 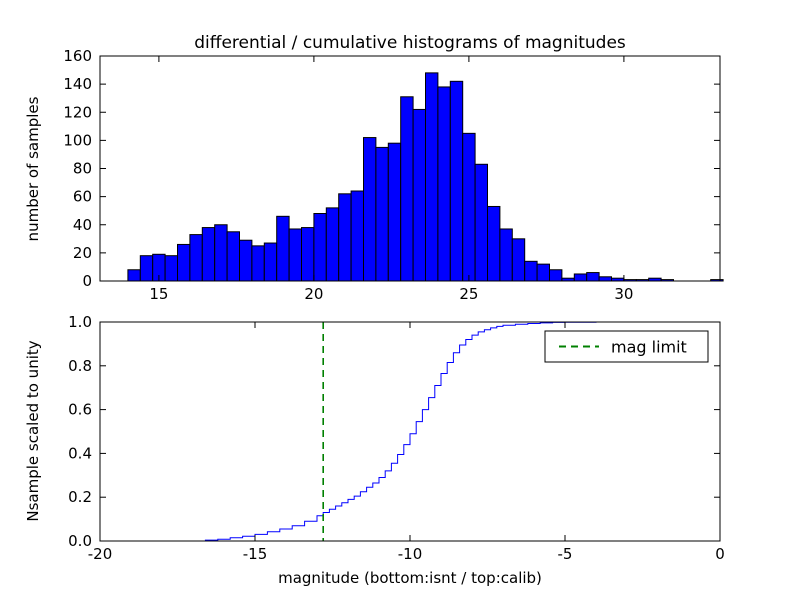 I want to click on x-tick-label: 20, so click(x=313, y=294).